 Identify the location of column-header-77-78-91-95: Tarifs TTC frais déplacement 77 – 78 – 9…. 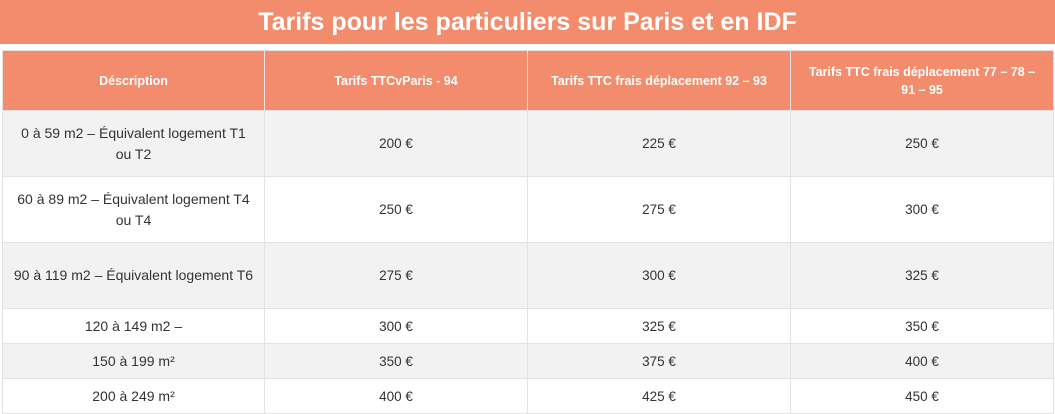
(922, 80).